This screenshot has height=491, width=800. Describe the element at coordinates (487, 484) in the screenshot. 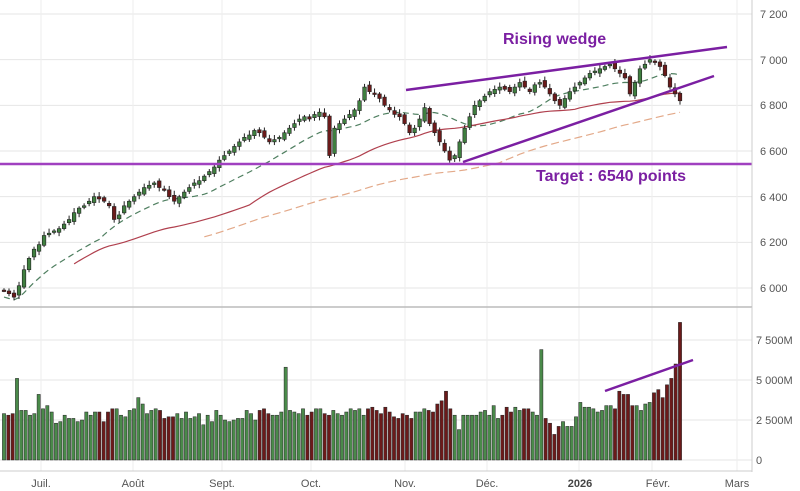

I see `month-label: Déc.` at that location.